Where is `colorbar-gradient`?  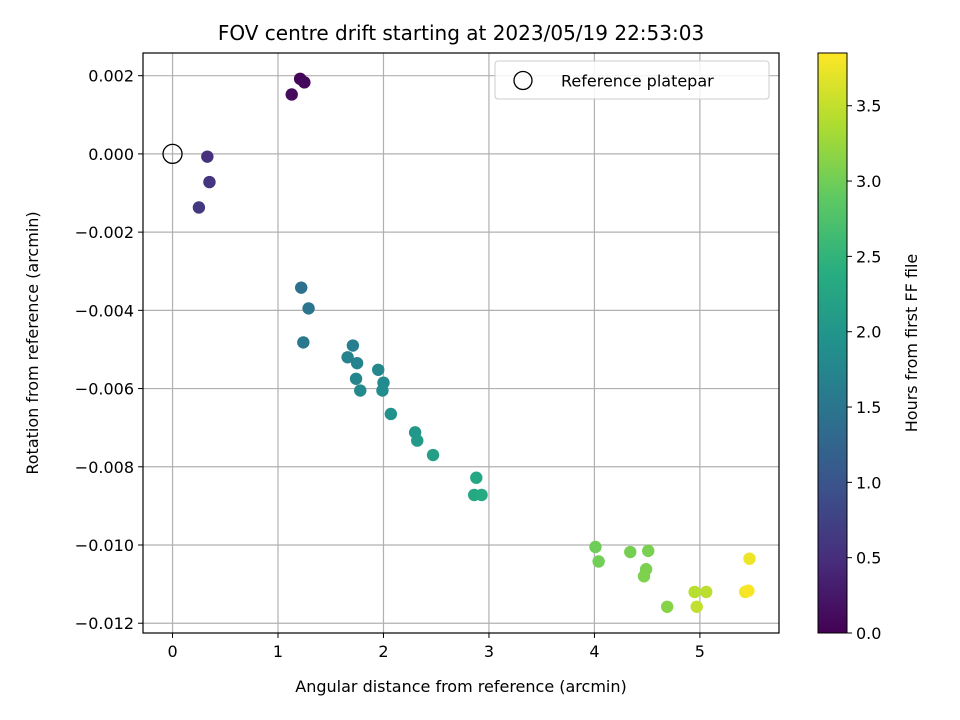
colorbar-gradient is located at coordinates (832, 343).